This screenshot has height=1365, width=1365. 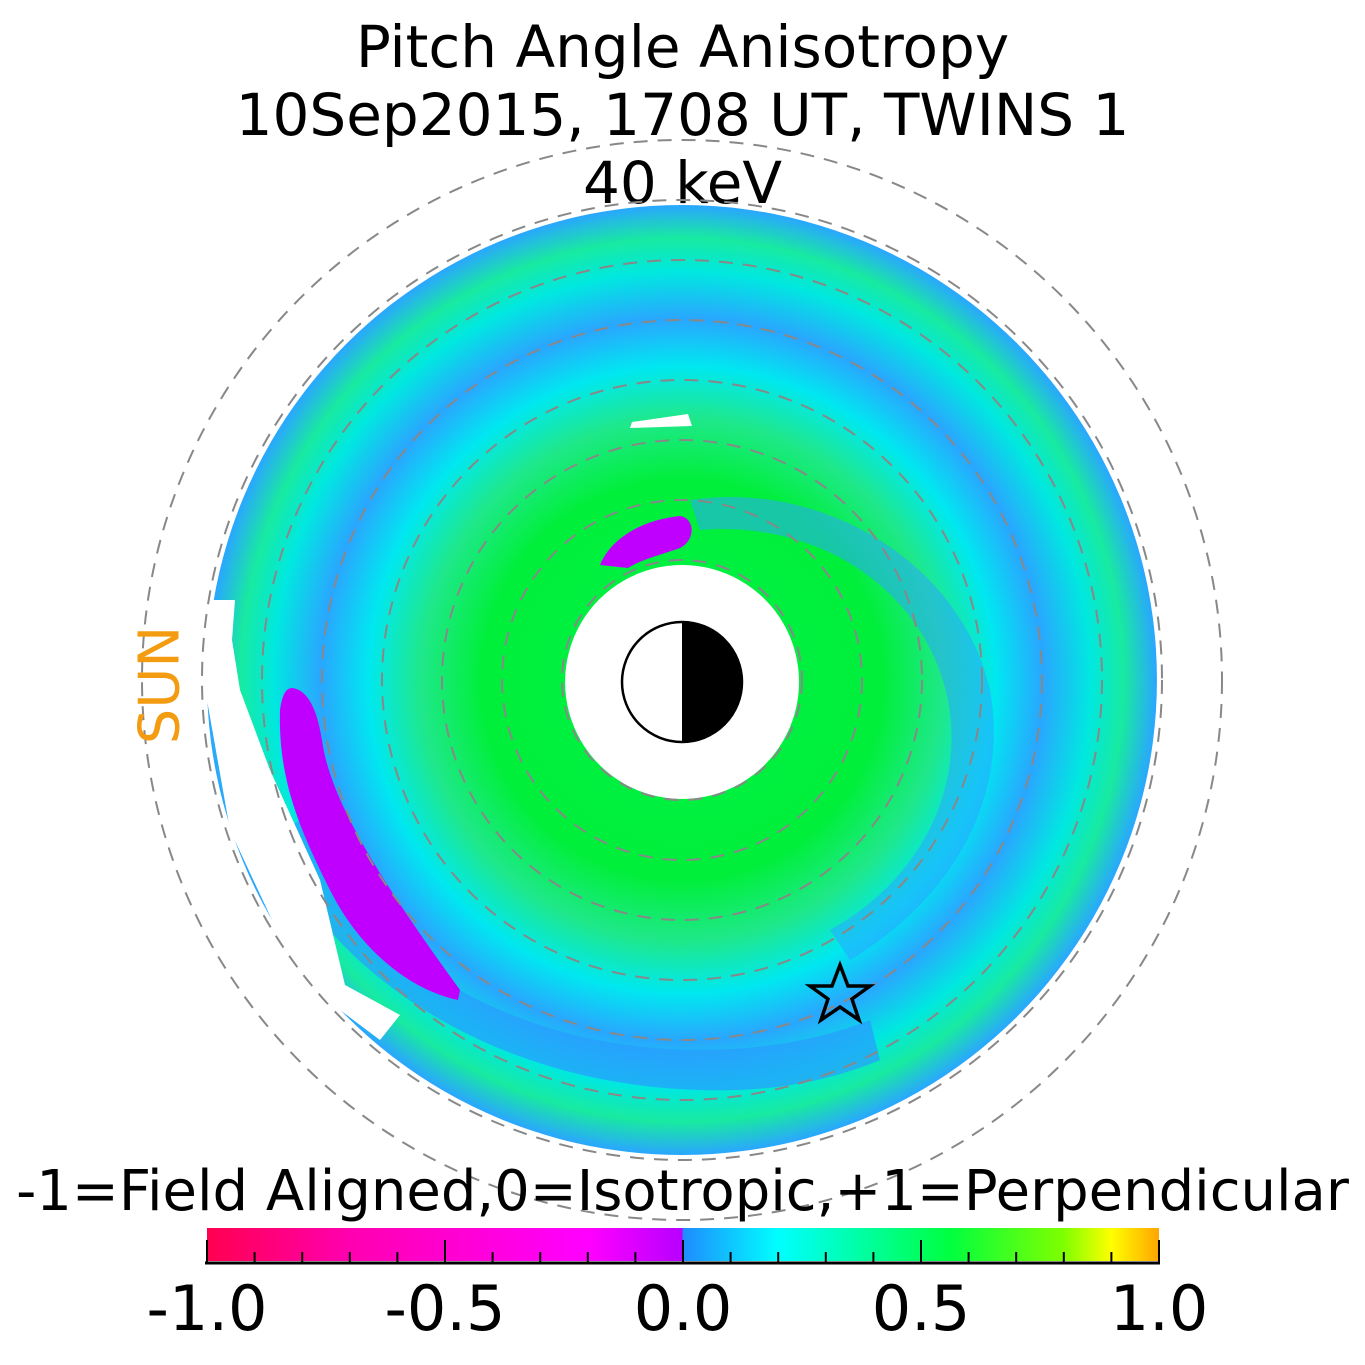 What do you see at coordinates (369, 844) in the screenshot?
I see `purple-region-left` at bounding box center [369, 844].